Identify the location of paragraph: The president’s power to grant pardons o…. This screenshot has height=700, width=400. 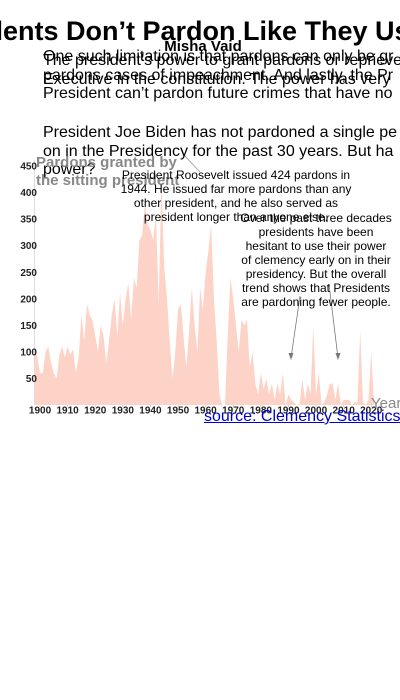
(221, 70).